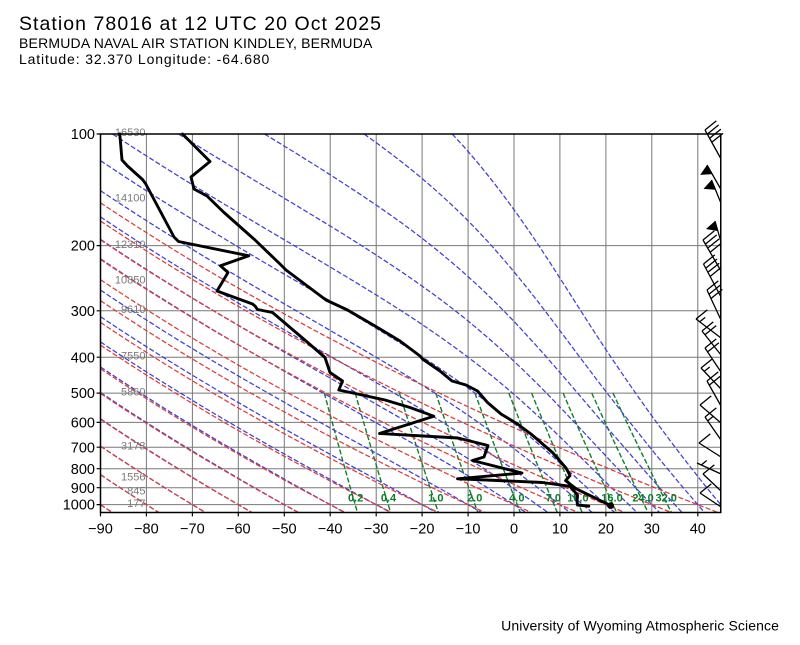  What do you see at coordinates (83, 470) in the screenshot?
I see `svg-text: 800` at bounding box center [83, 470].